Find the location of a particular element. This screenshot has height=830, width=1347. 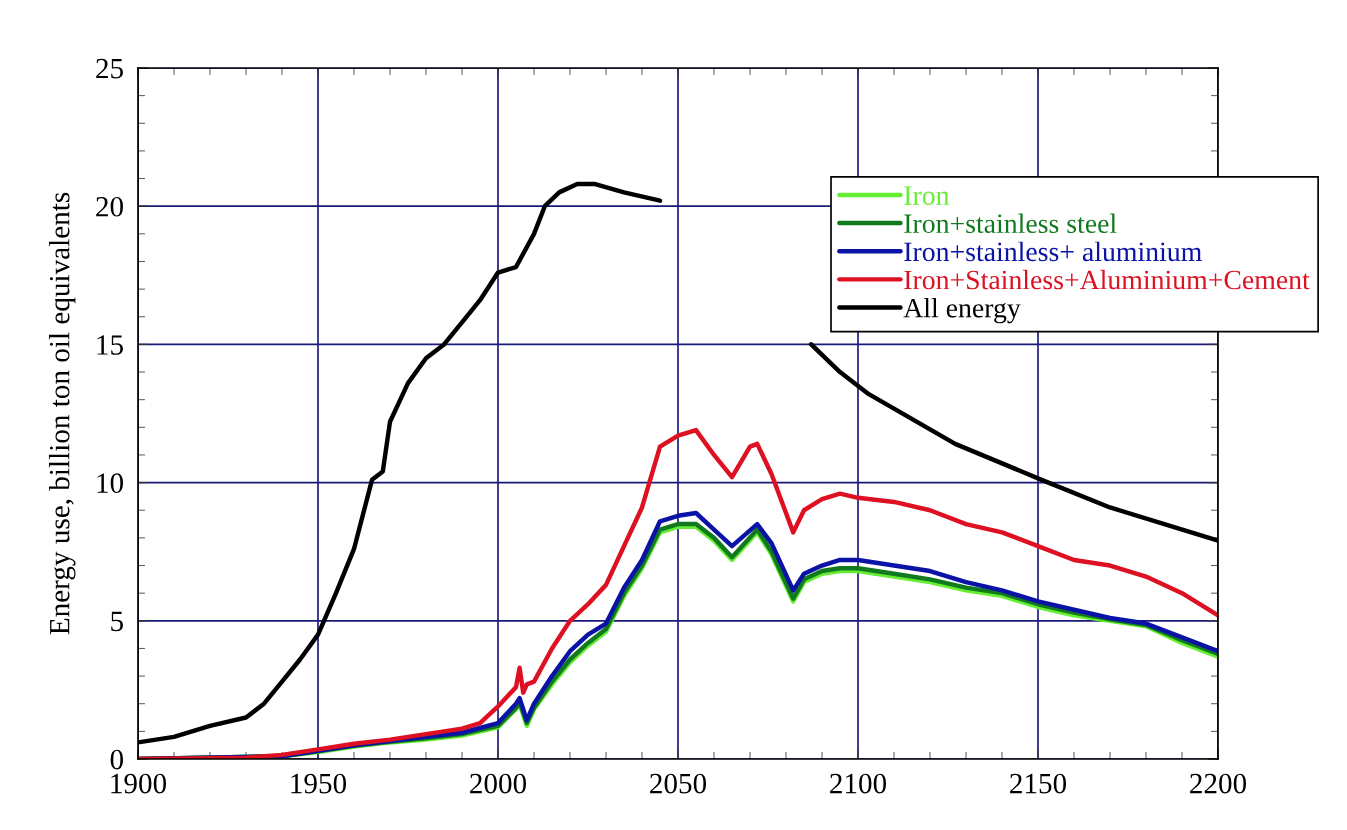

legend-label: All energy is located at coordinates (962, 310).